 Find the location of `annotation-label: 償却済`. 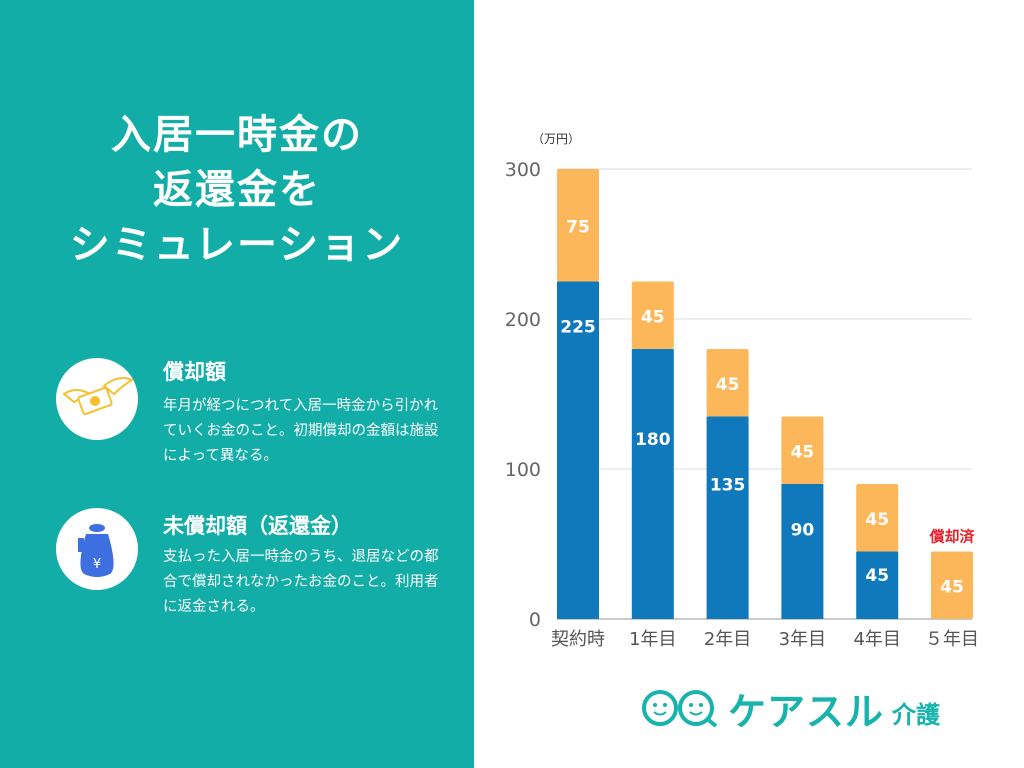

annotation-label: 償却済 is located at coordinates (951, 537).